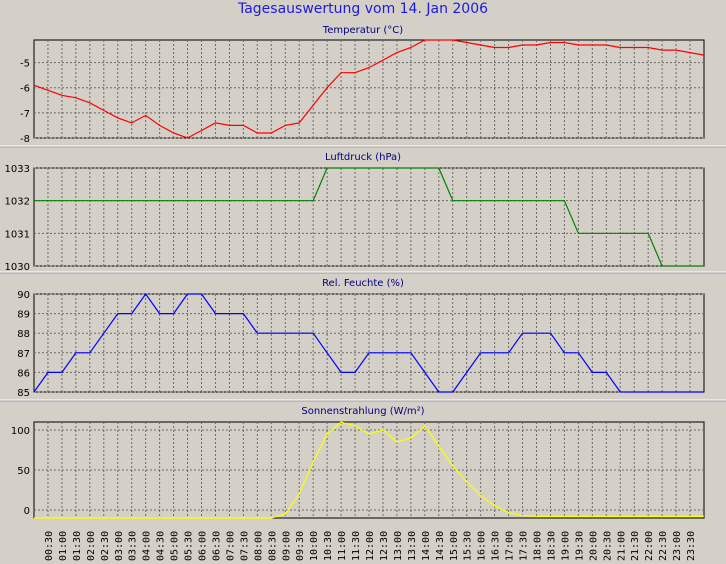 The height and width of the screenshot is (564, 726). What do you see at coordinates (272, 546) in the screenshot?
I see `x-tick-label: 08:30` at bounding box center [272, 546].